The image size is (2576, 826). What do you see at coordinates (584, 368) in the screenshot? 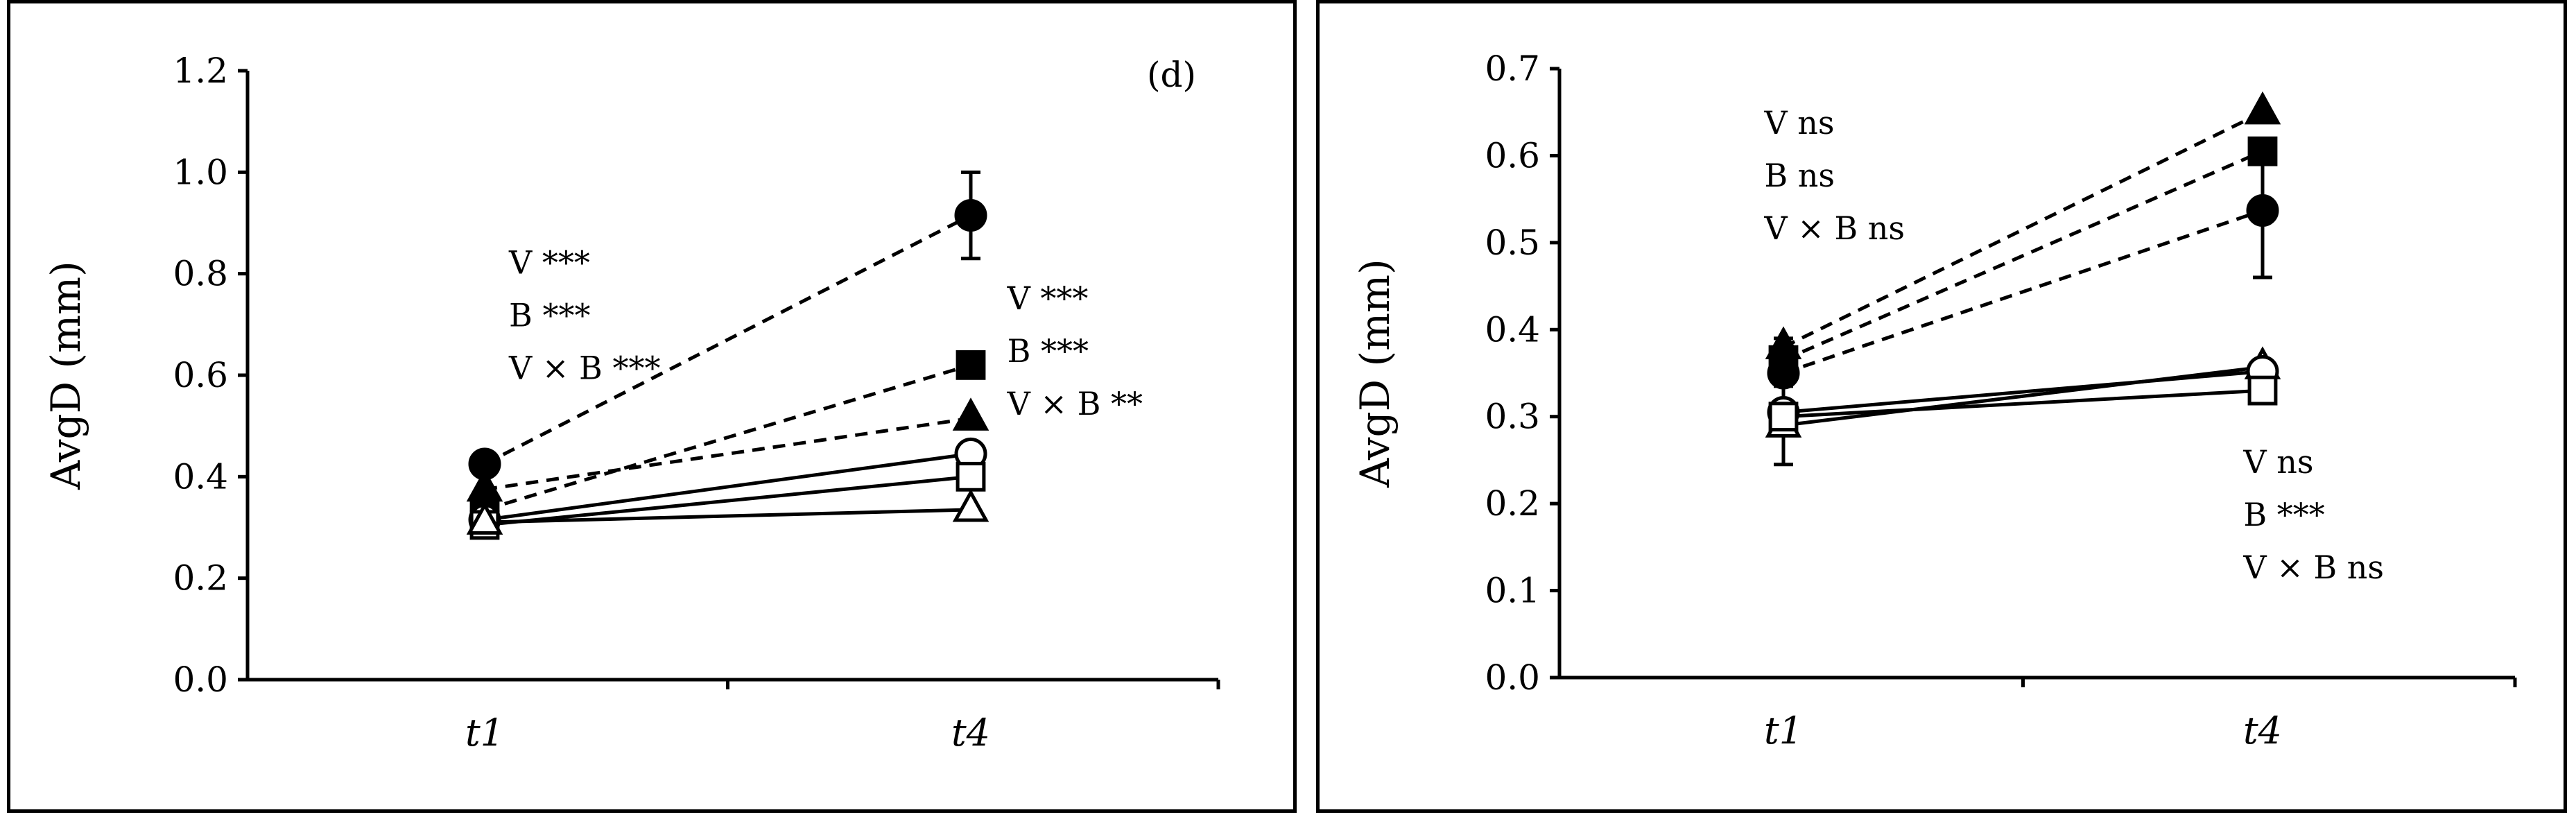
I see `annotation-line: V × B ***` at bounding box center [584, 368].